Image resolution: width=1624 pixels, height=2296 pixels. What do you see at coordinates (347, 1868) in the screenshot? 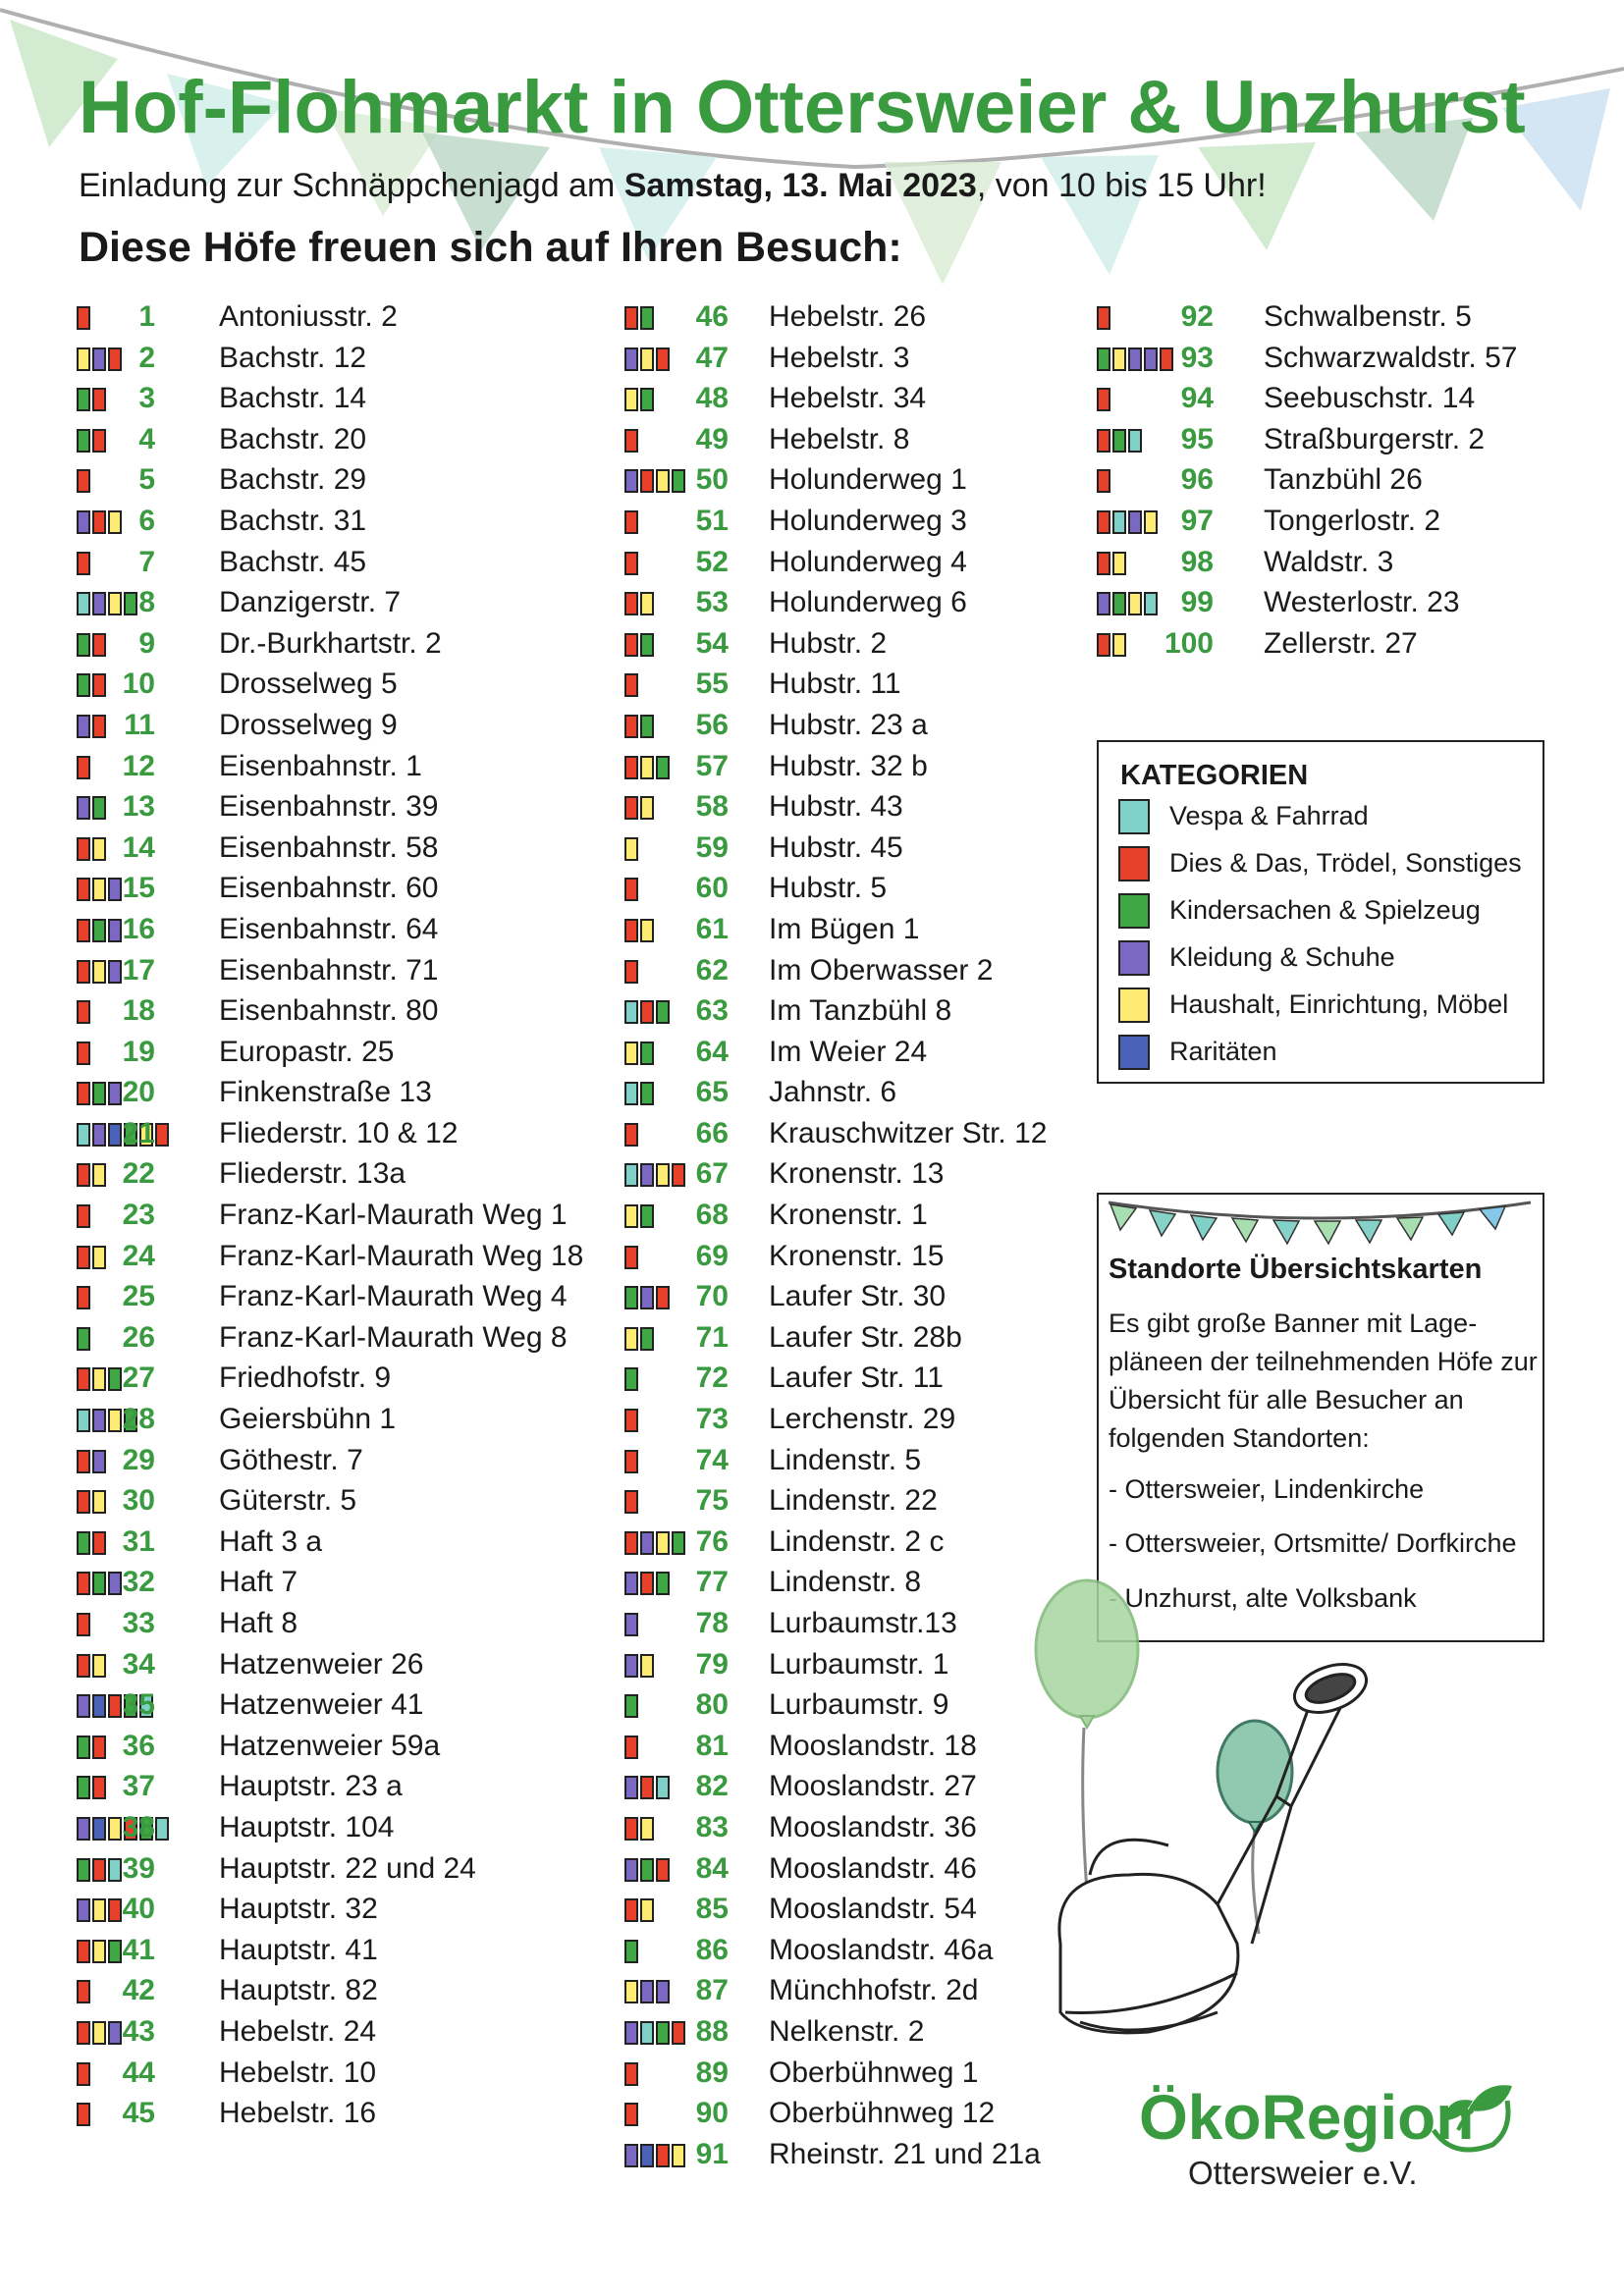
I see `entry-address: Hauptstr. 22 und 24` at bounding box center [347, 1868].